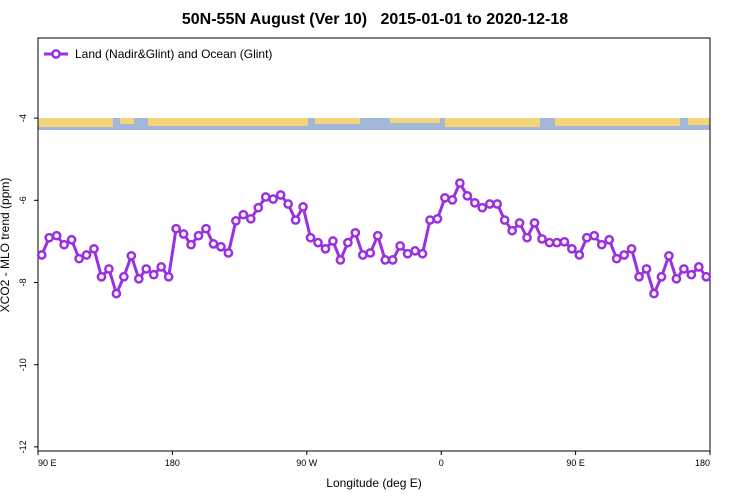 The width and height of the screenshot is (750, 500). Describe the element at coordinates (307, 463) in the screenshot. I see `x-tick-label: 90 W` at that location.